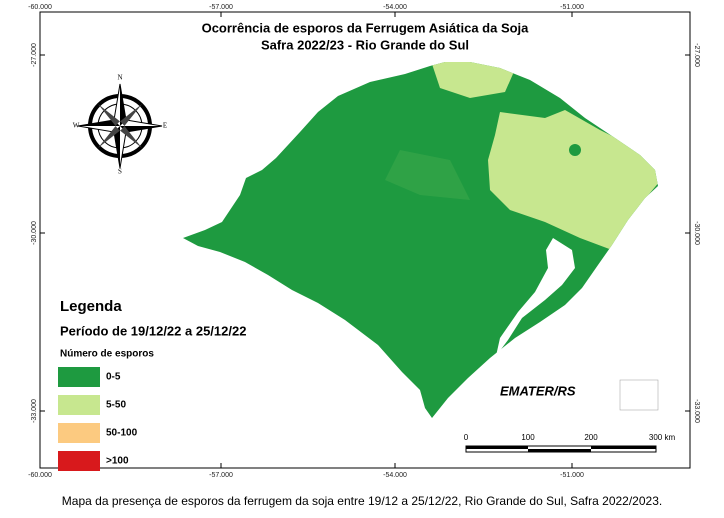 Image resolution: width=724 pixels, height=518 pixels. I want to click on legend-subtitle: Número de esporos, so click(107, 354).